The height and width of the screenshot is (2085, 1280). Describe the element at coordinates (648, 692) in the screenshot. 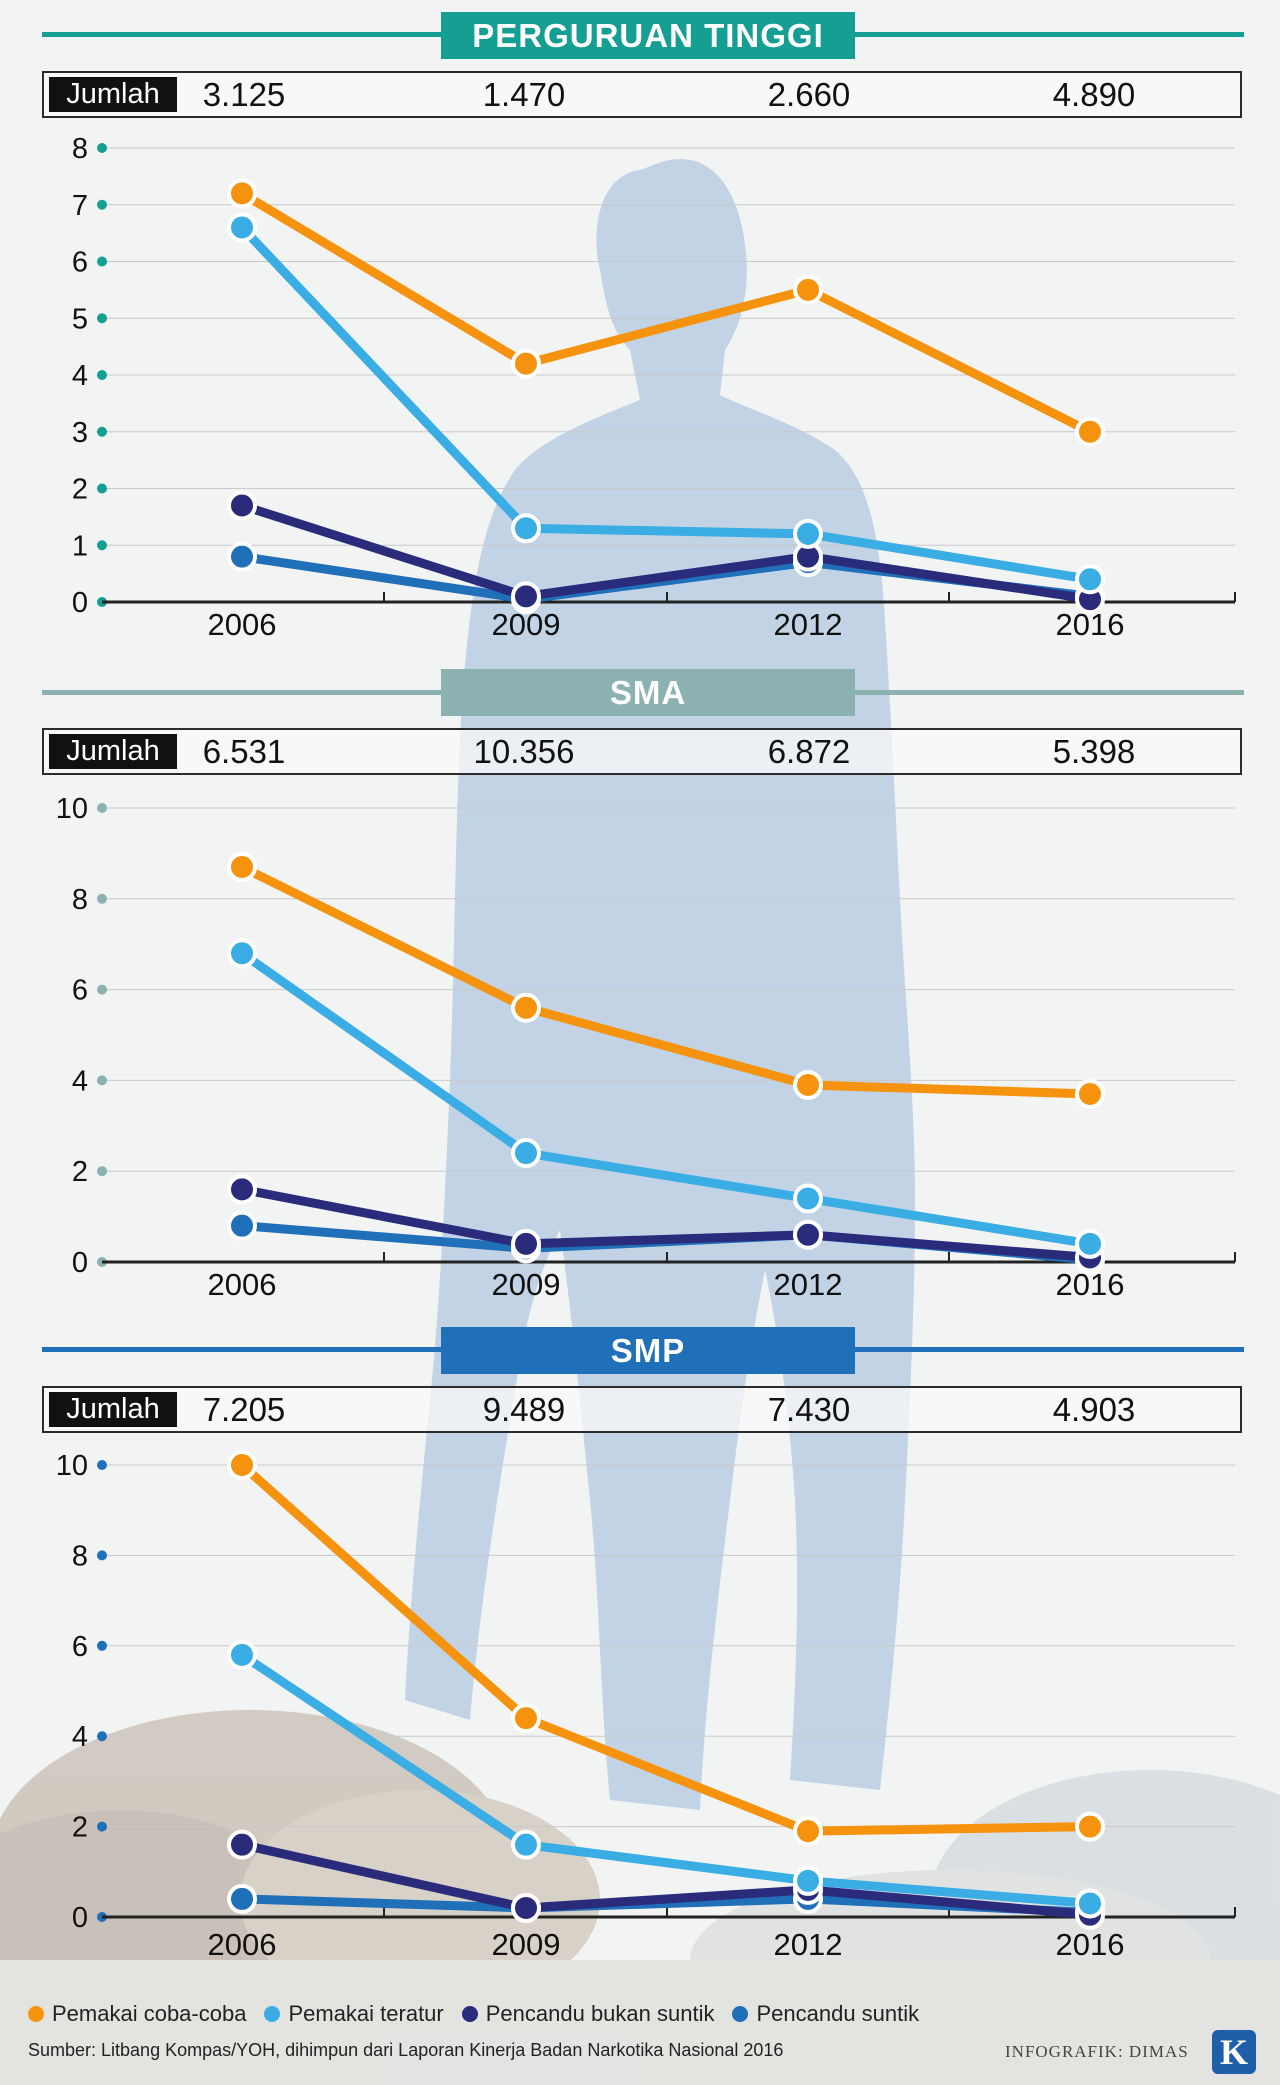

I see `panel-title: SMA` at that location.